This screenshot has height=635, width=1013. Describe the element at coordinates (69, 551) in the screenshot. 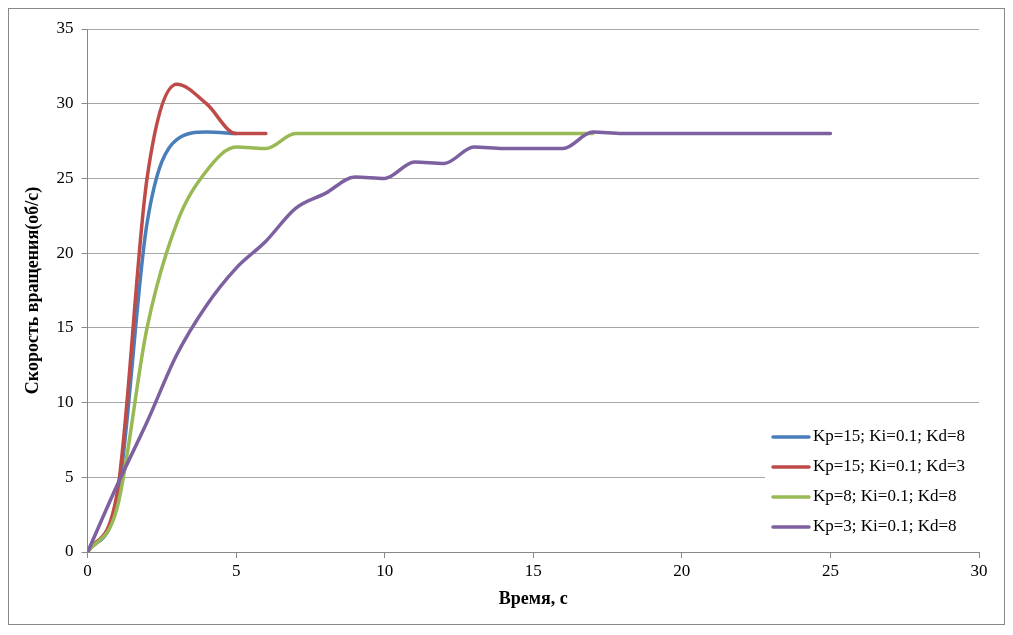

I see `y-tick-label: 0` at that location.